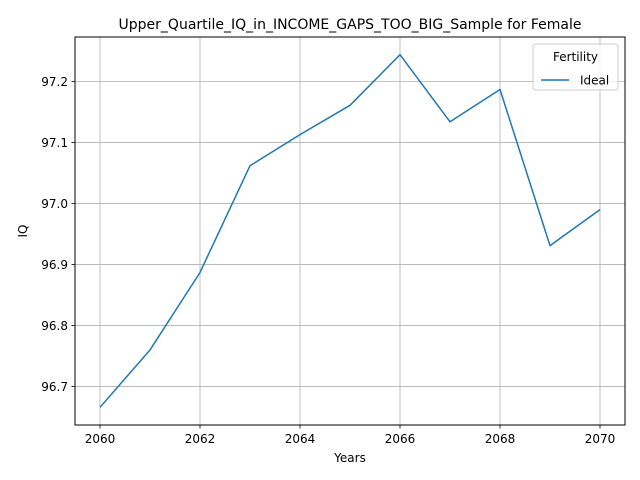 This screenshot has height=480, width=640. What do you see at coordinates (600, 439) in the screenshot?
I see `x-tick-label: 2070` at bounding box center [600, 439].